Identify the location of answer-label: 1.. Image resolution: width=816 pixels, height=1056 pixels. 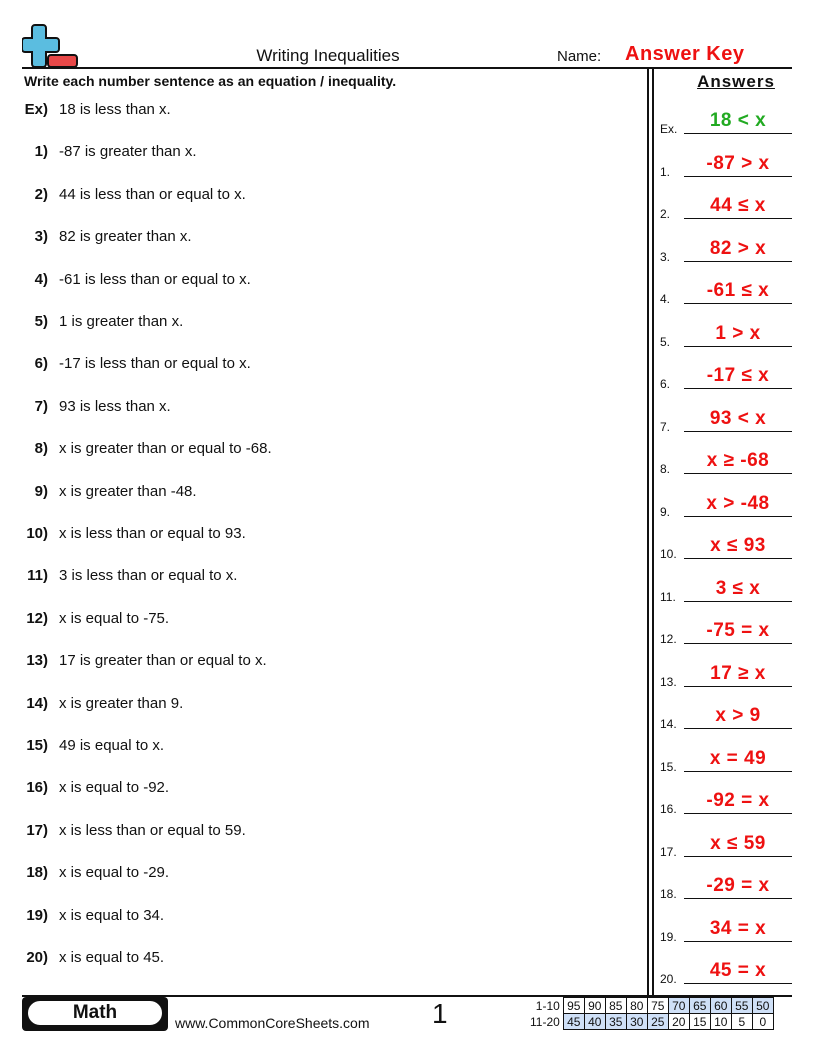
(665, 171).